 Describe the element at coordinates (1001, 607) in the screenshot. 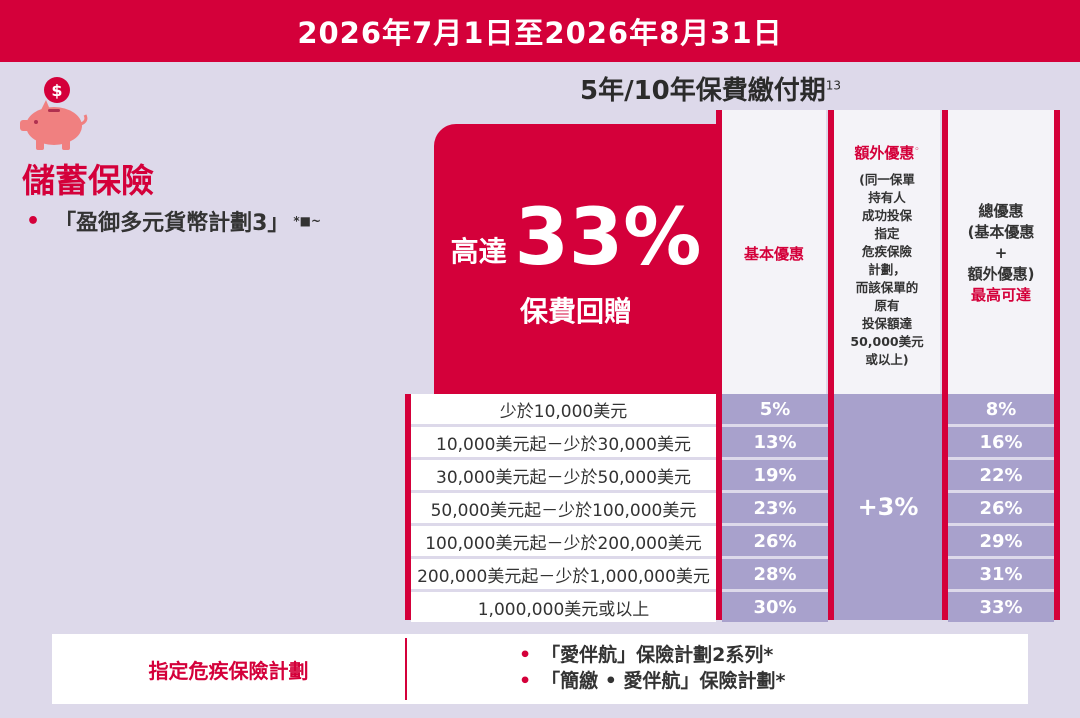

I see `total-offer-cell: 33%` at that location.